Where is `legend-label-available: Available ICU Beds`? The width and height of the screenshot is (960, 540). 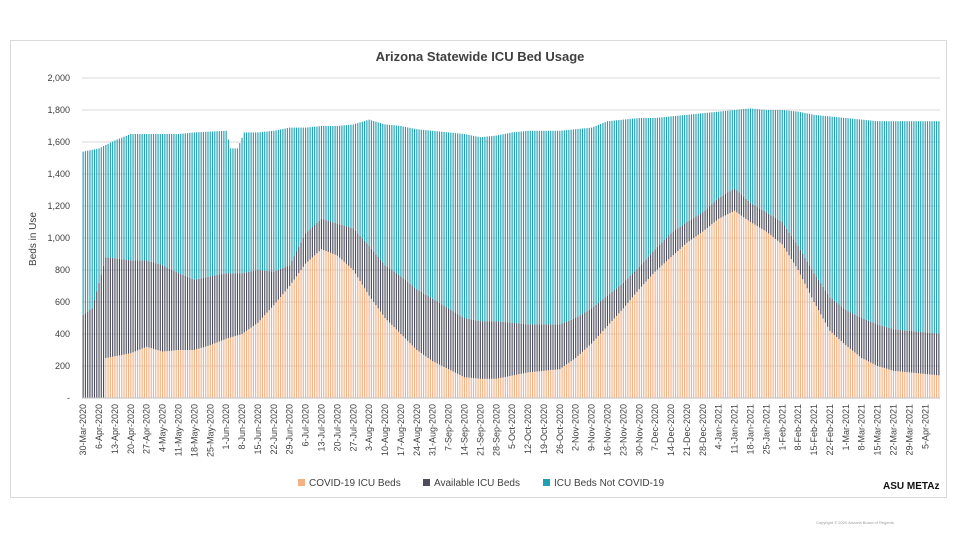 legend-label-available: Available ICU Beds is located at coordinates (477, 483).